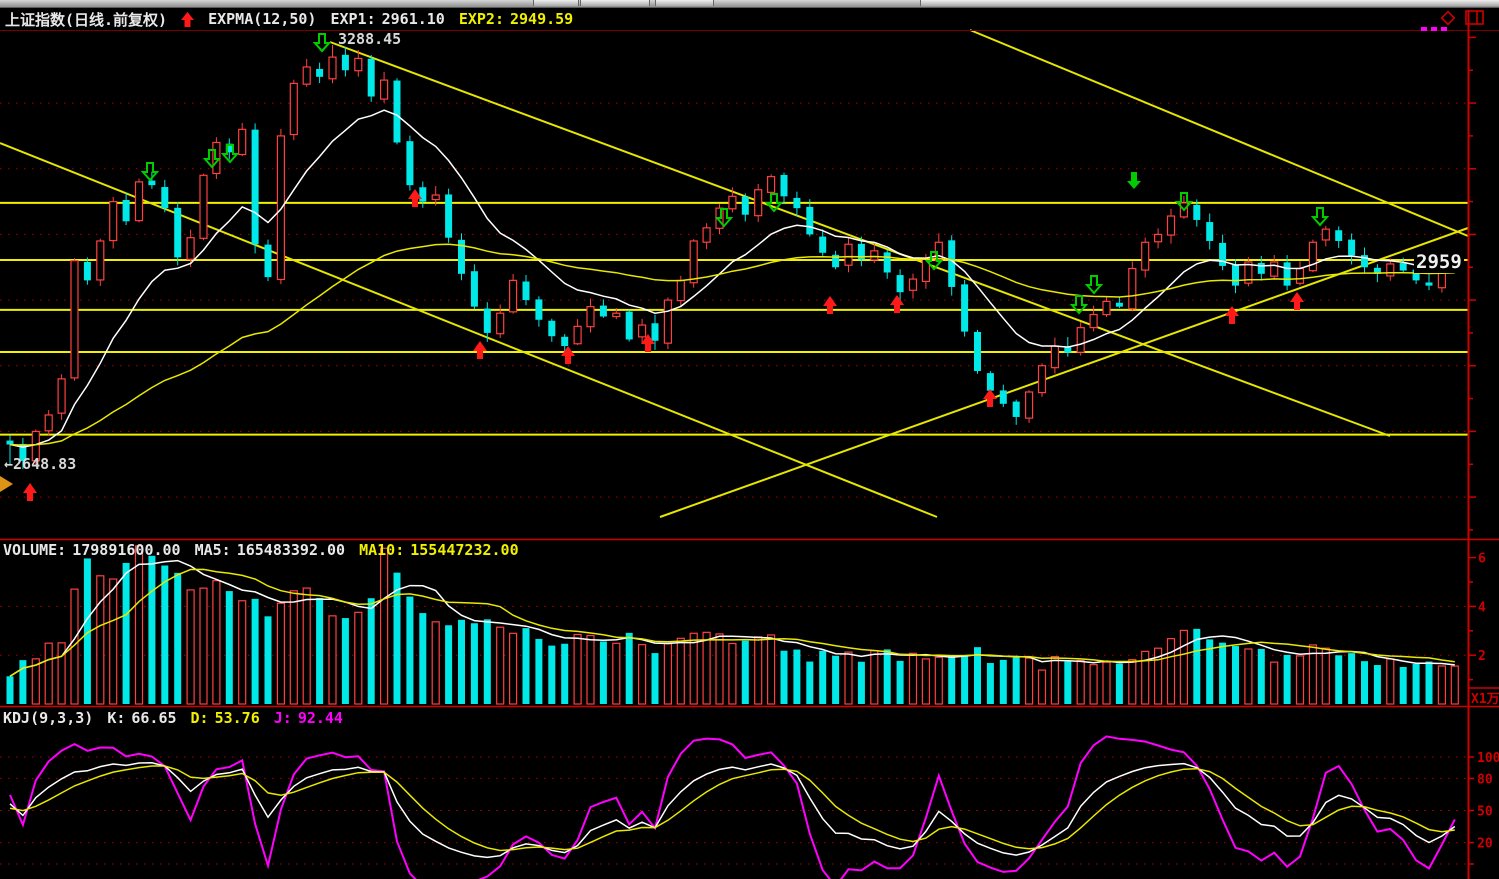 The width and height of the screenshot is (1499, 879). What do you see at coordinates (126, 550) in the screenshot?
I see `volume-value: 179891600.00` at bounding box center [126, 550].